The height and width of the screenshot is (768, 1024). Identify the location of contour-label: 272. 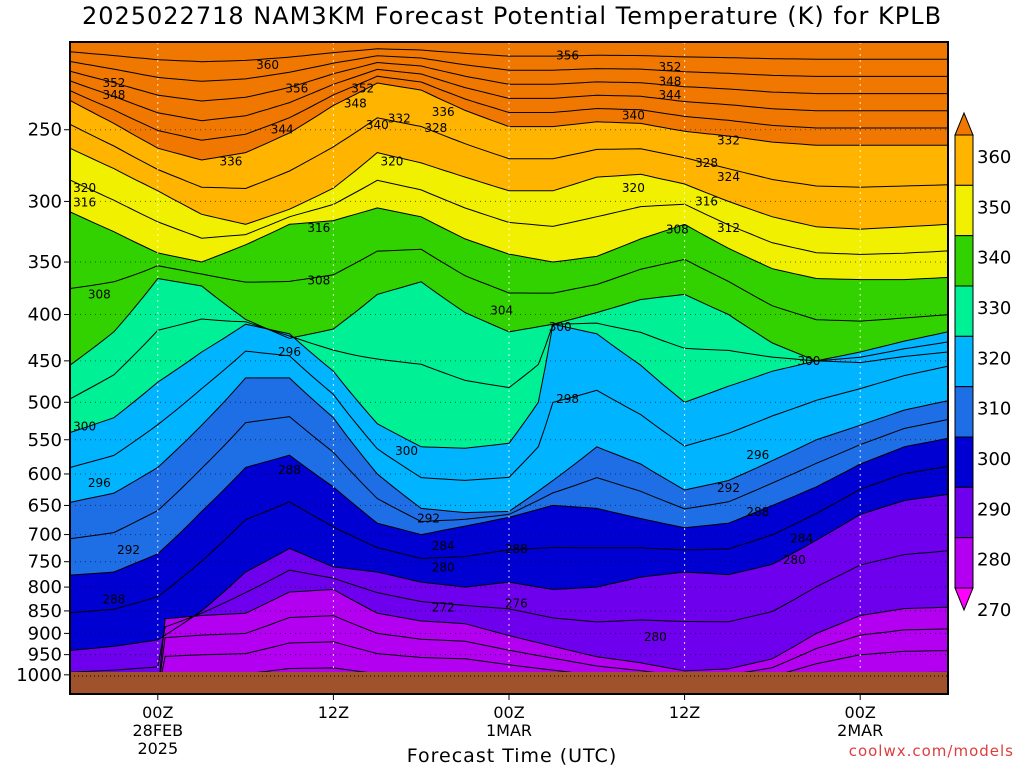
(443, 608).